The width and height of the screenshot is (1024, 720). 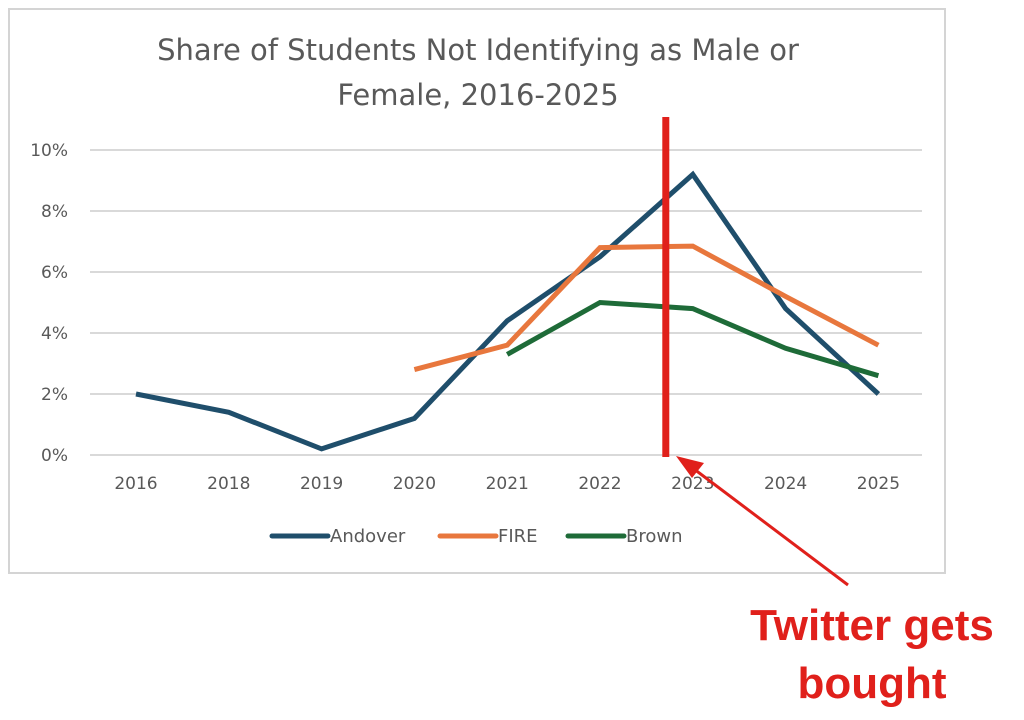 I want to click on series-line-fire, so click(x=646, y=308).